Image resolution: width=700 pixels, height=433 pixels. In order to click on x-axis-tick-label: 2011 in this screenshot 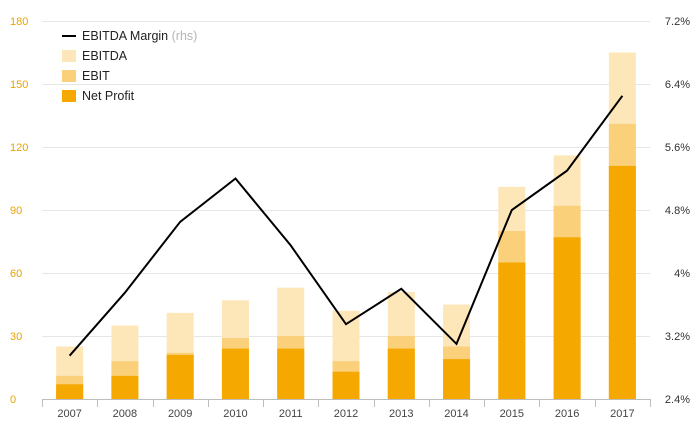, I will do `click(291, 414)`.